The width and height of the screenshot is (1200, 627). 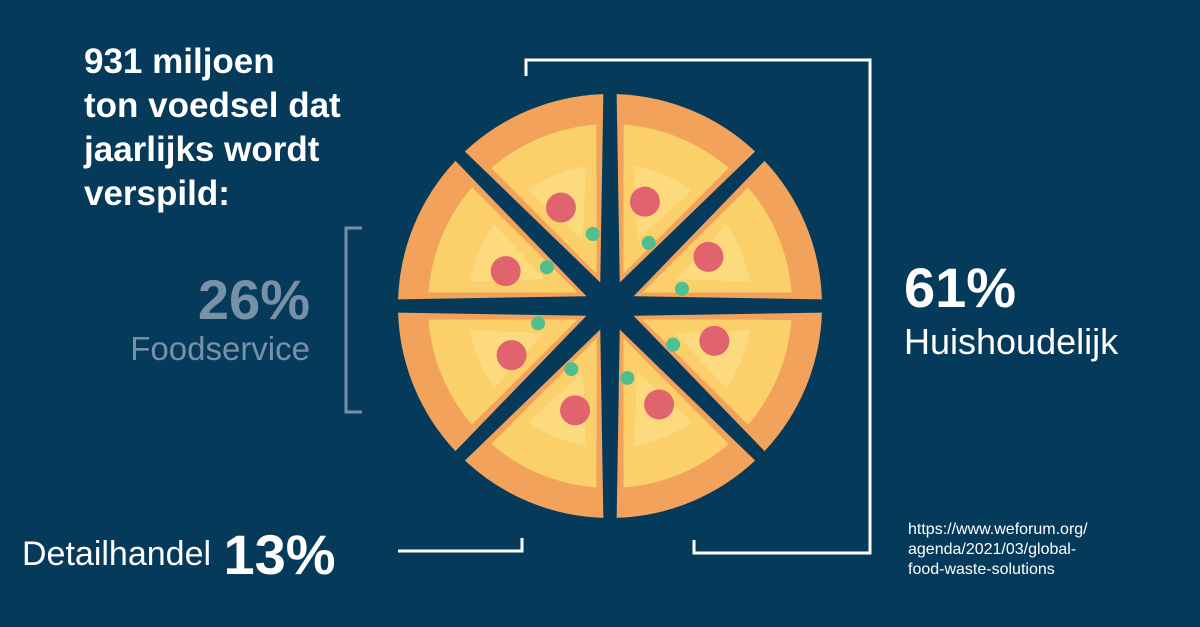 What do you see at coordinates (992, 549) in the screenshot?
I see `source-line: agenda/2021/03/global-` at bounding box center [992, 549].